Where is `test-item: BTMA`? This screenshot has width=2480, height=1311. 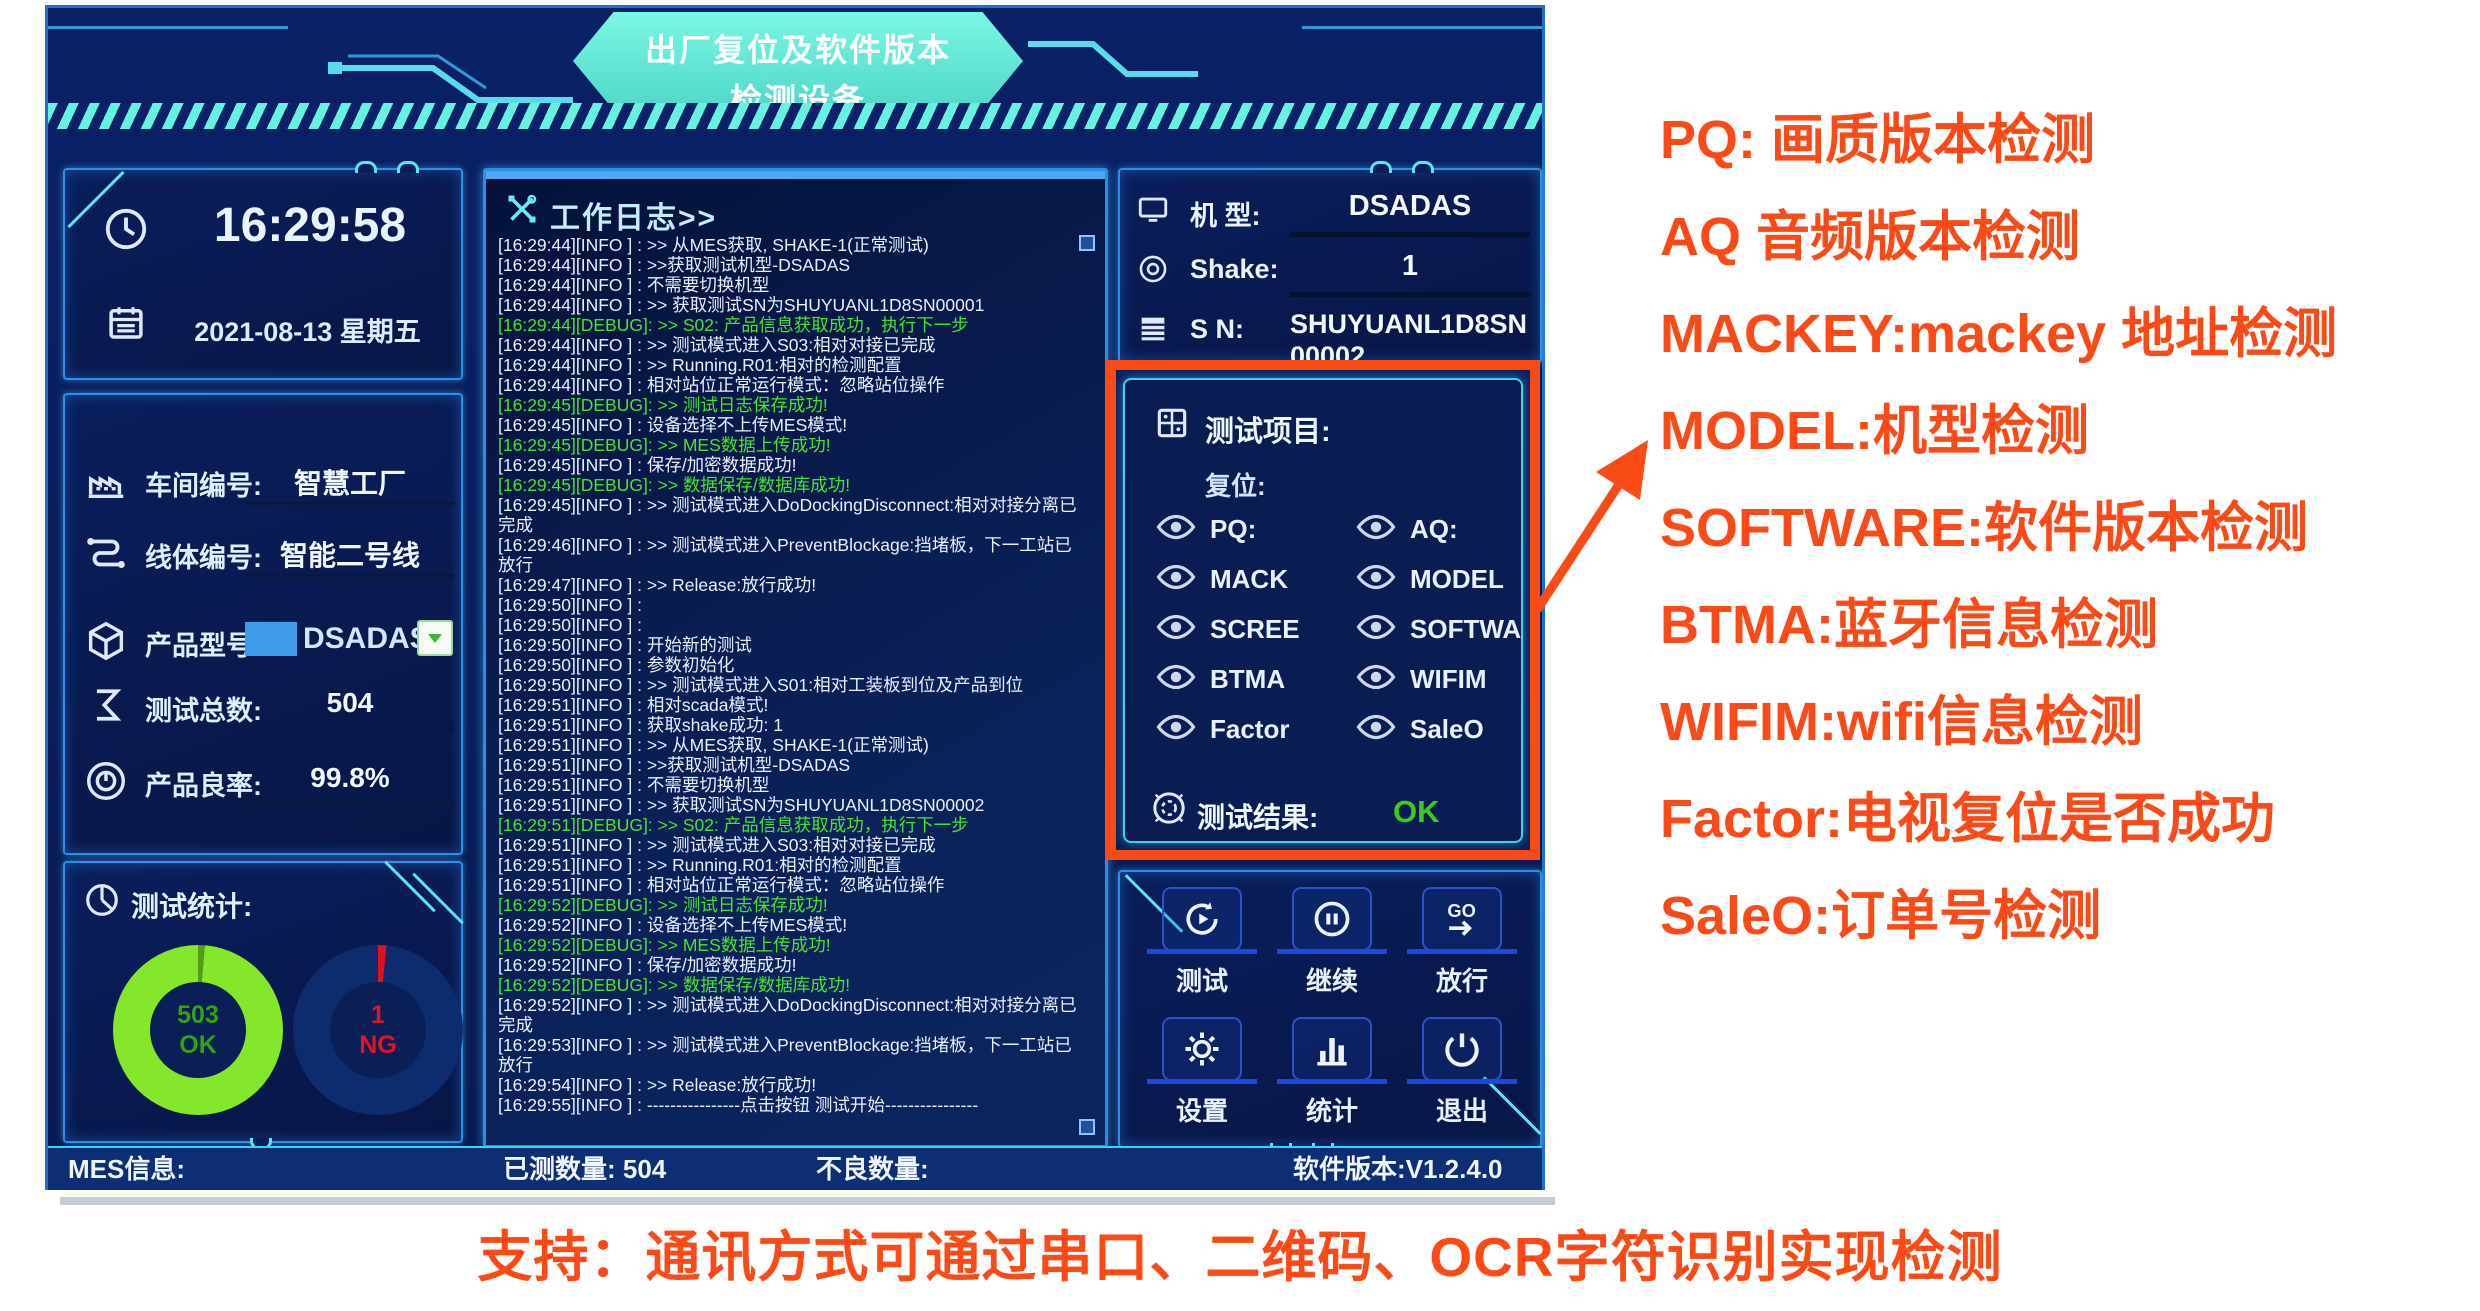 test-item: BTMA is located at coordinates (1255, 680).